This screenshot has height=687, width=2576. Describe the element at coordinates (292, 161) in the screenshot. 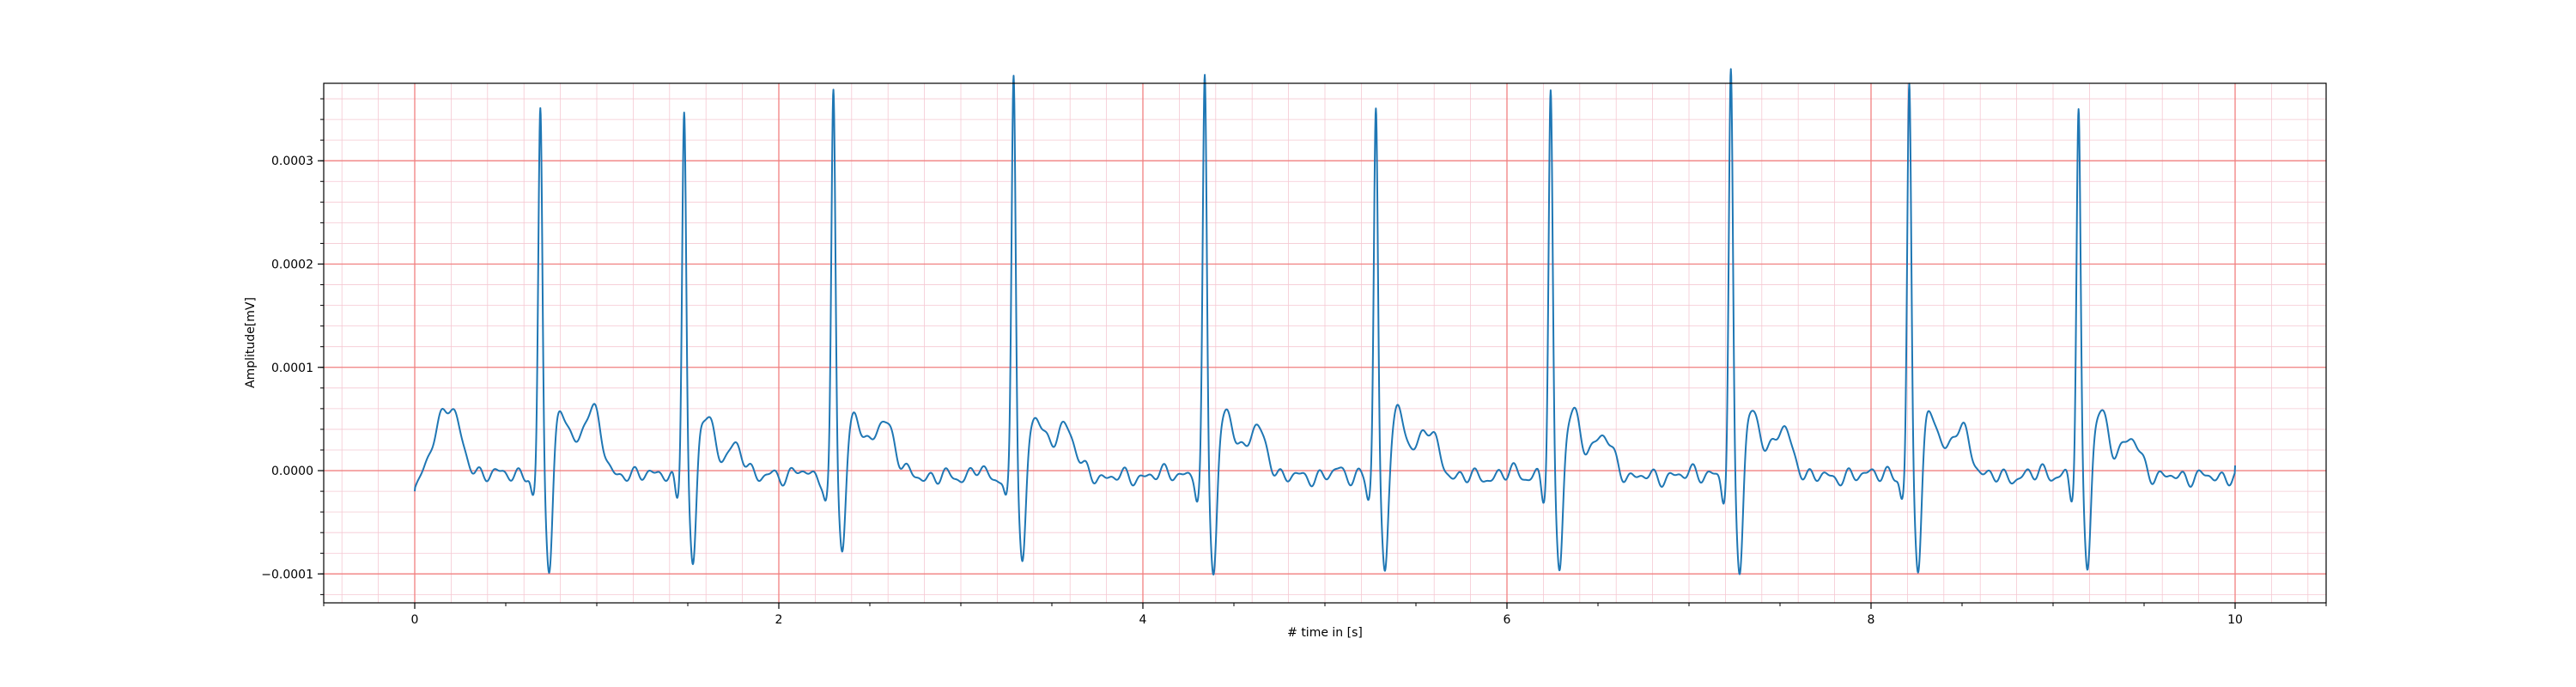

I see `y-tick-label: 0.0003` at that location.